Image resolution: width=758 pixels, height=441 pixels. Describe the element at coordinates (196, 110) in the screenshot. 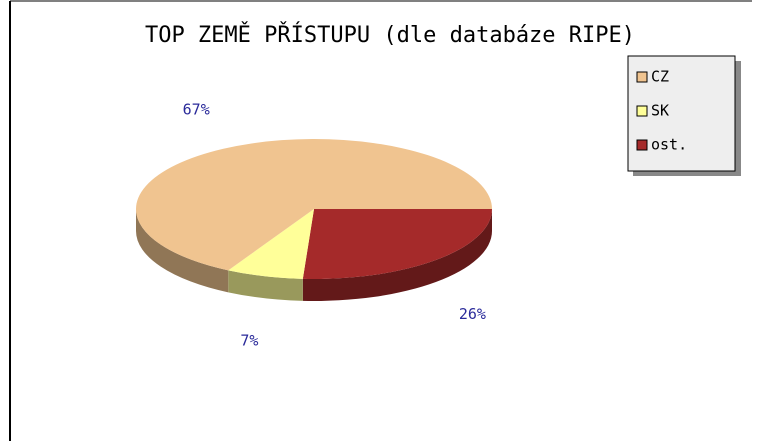

I see `data-label: 67%` at that location.